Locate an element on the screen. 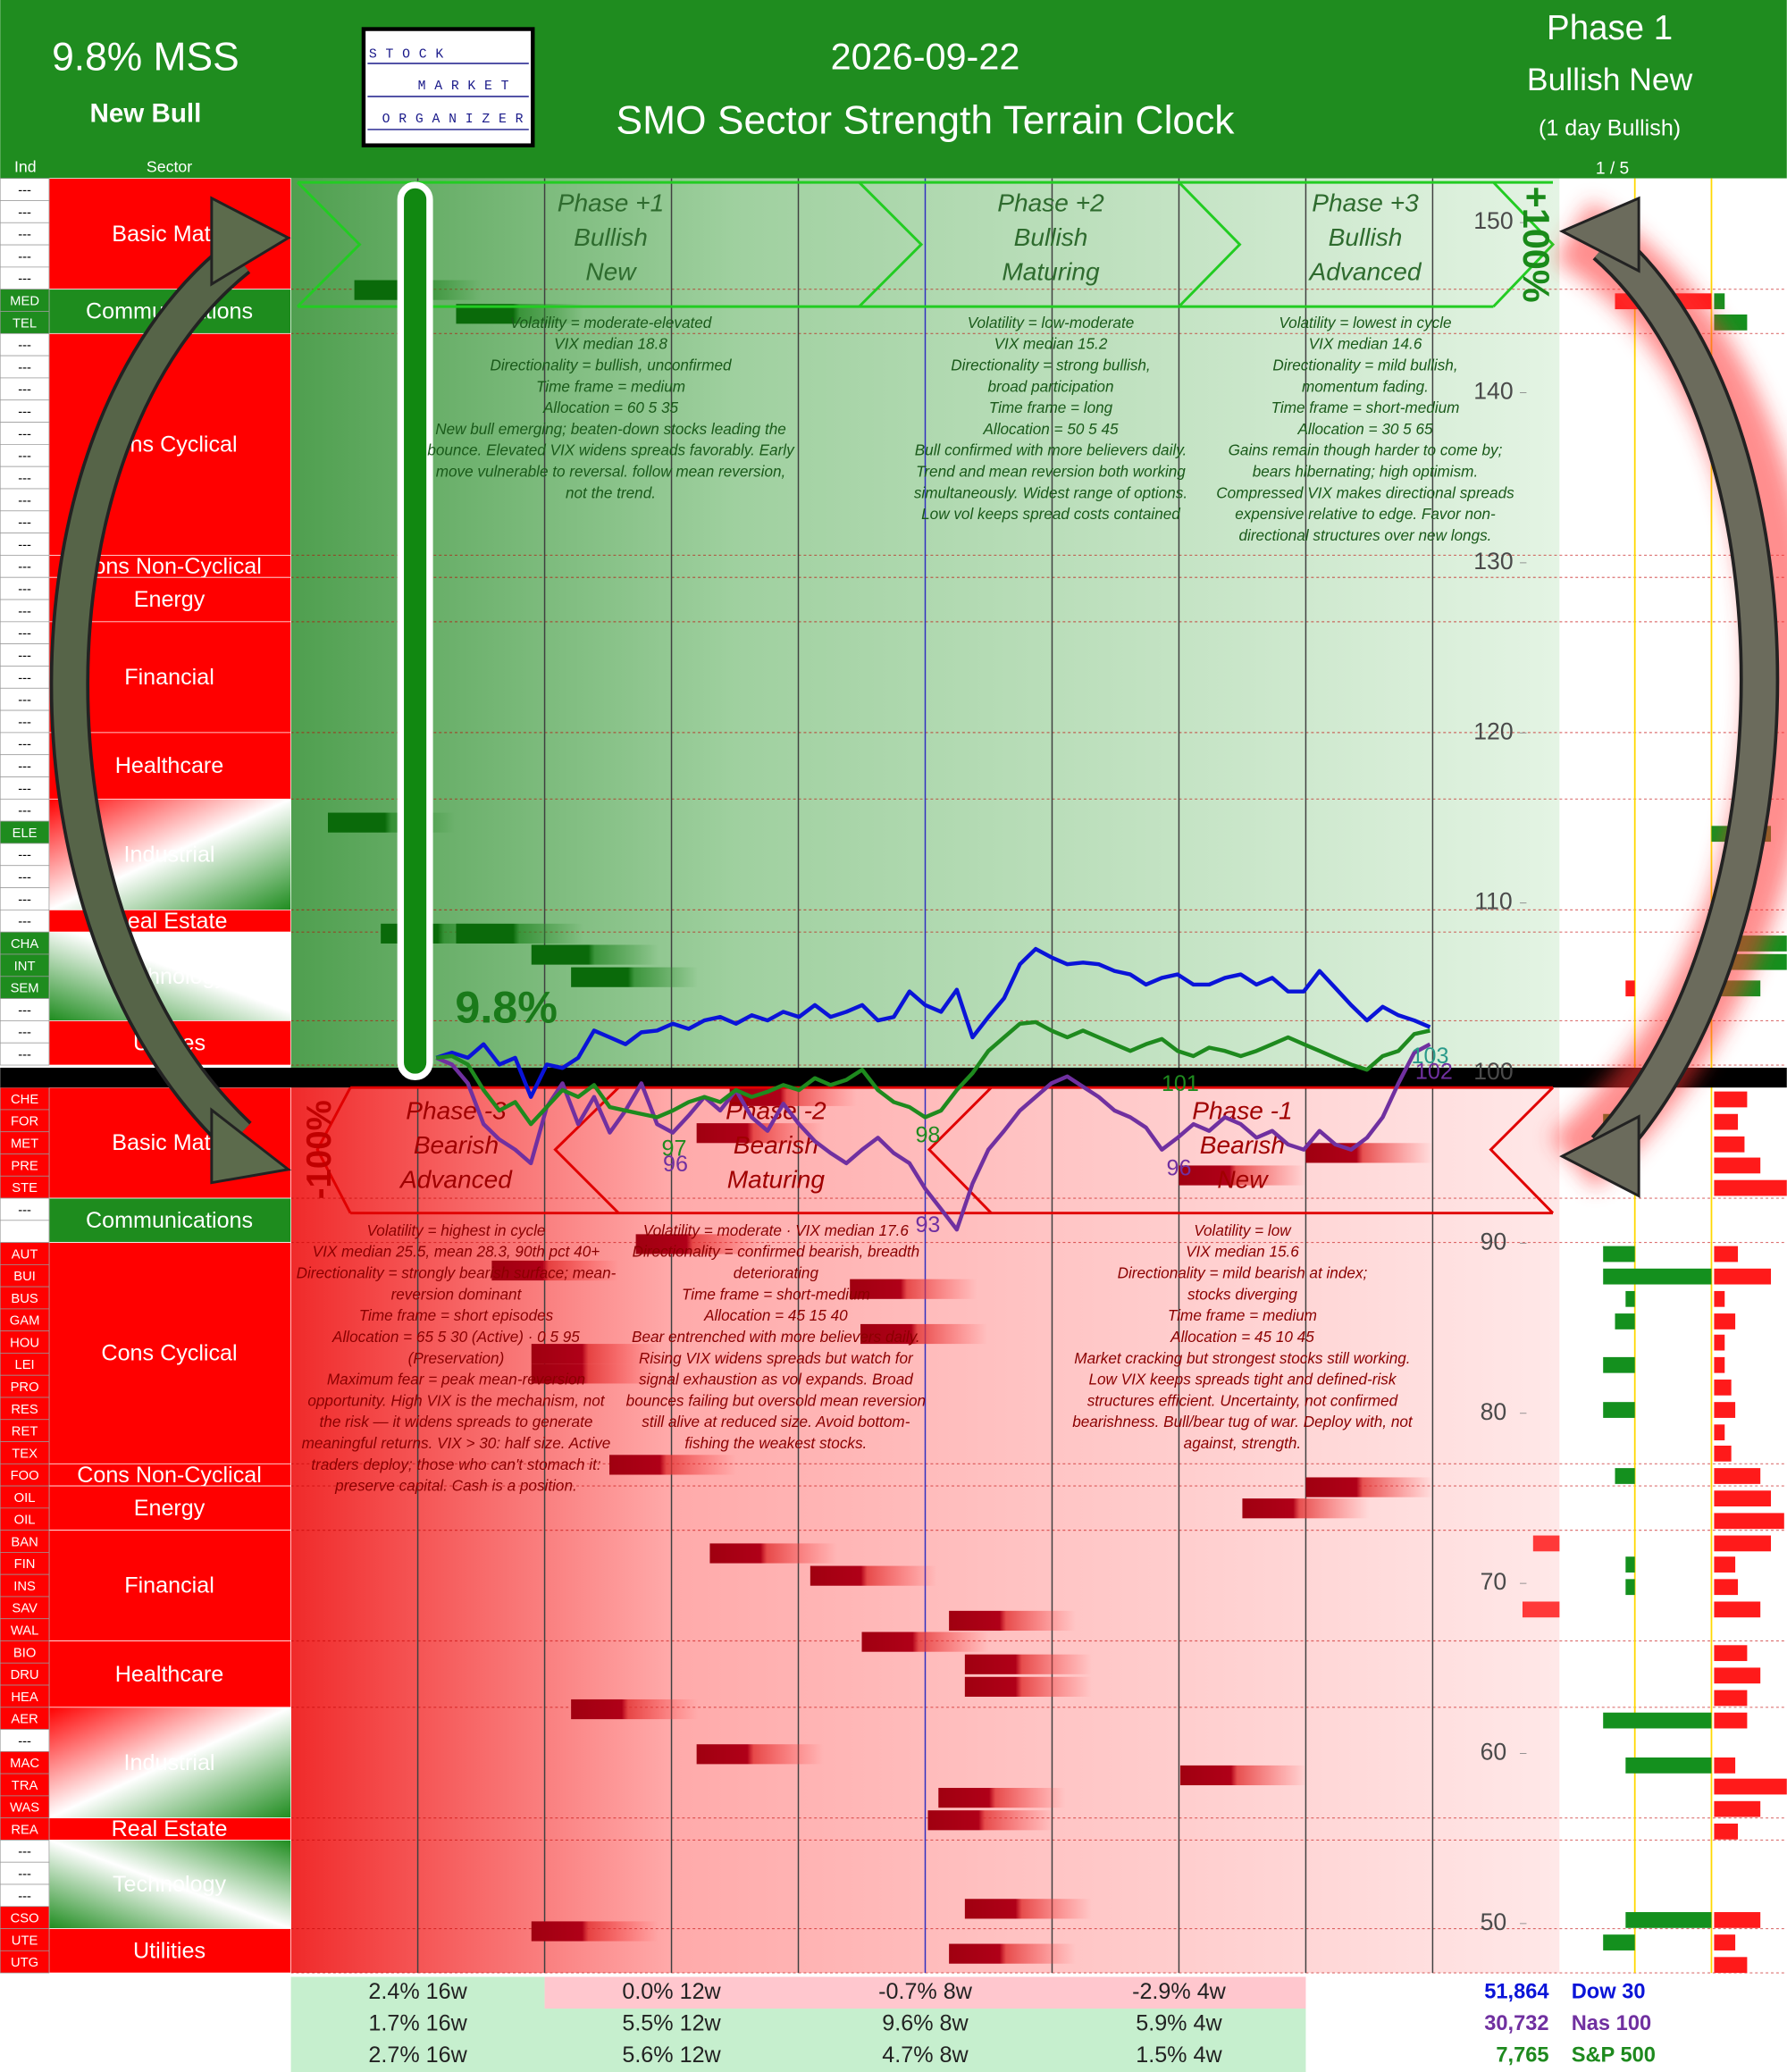  ind-code: UTE is located at coordinates (25, 1941).